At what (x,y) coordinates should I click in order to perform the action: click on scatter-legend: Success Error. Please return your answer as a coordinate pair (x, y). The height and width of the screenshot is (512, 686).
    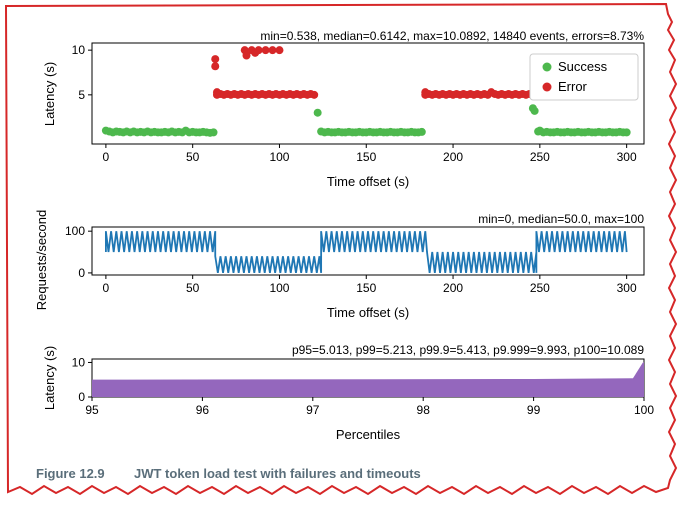
    Looking at the image, I should click on (584, 77).